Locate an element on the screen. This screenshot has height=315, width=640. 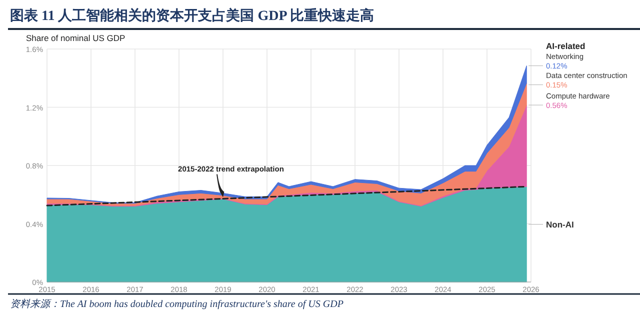
text: Non-AI is located at coordinates (560, 224).